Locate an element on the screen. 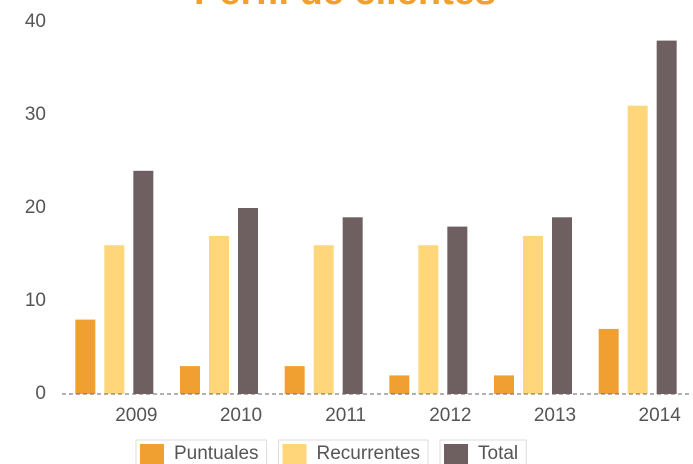  legend-label: Puntuales is located at coordinates (216, 453).